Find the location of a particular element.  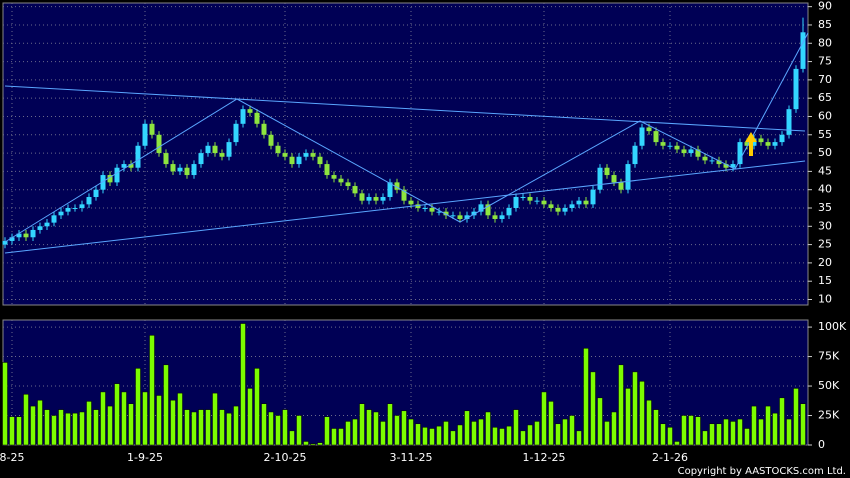

y-tick-label: 75 is located at coordinates (825, 61).